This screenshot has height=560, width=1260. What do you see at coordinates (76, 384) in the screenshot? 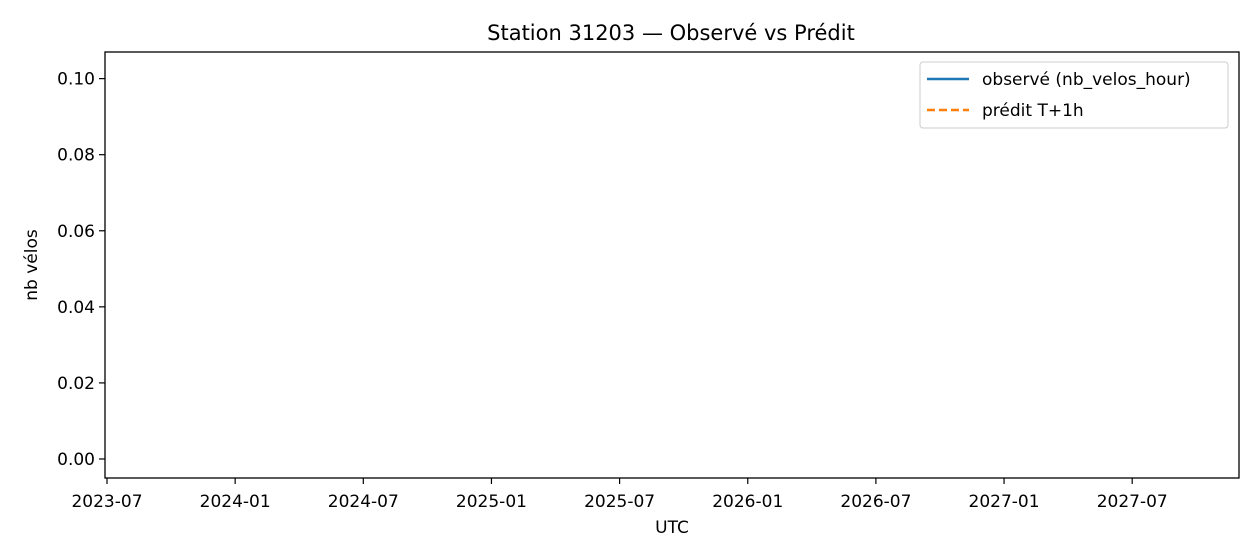
I see `y-tick-label: 0.02` at bounding box center [76, 384].